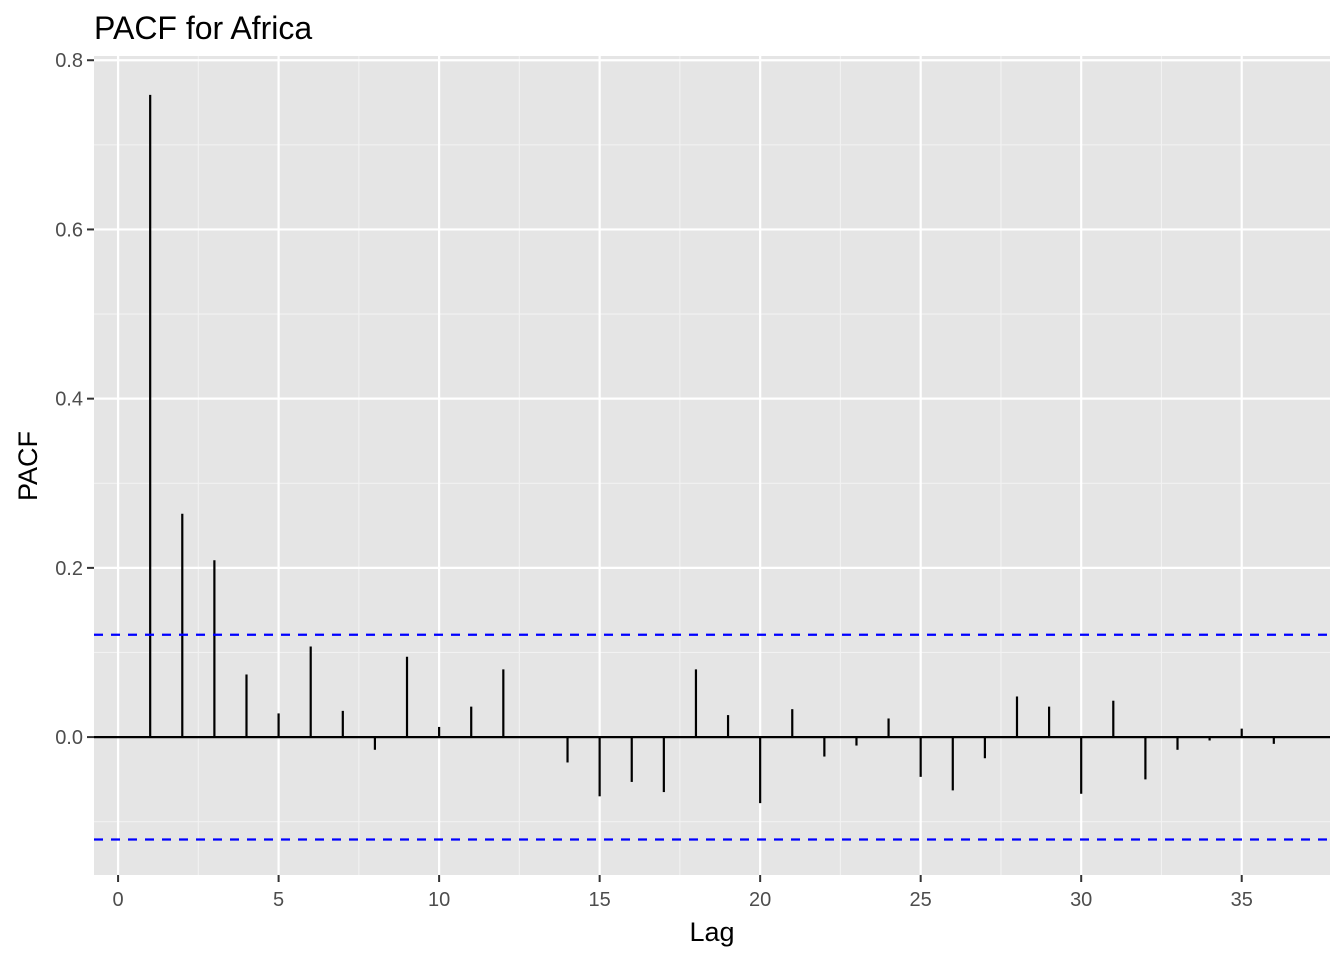 This screenshot has width=1344, height=960. Describe the element at coordinates (760, 900) in the screenshot. I see `x-tick-label: 20` at that location.